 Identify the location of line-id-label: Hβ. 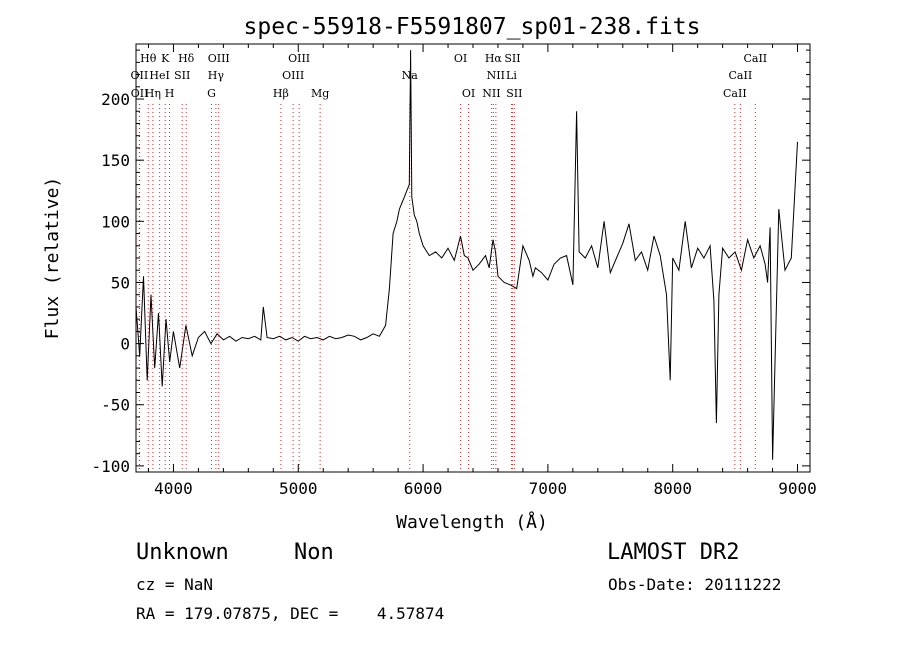
(281, 93).